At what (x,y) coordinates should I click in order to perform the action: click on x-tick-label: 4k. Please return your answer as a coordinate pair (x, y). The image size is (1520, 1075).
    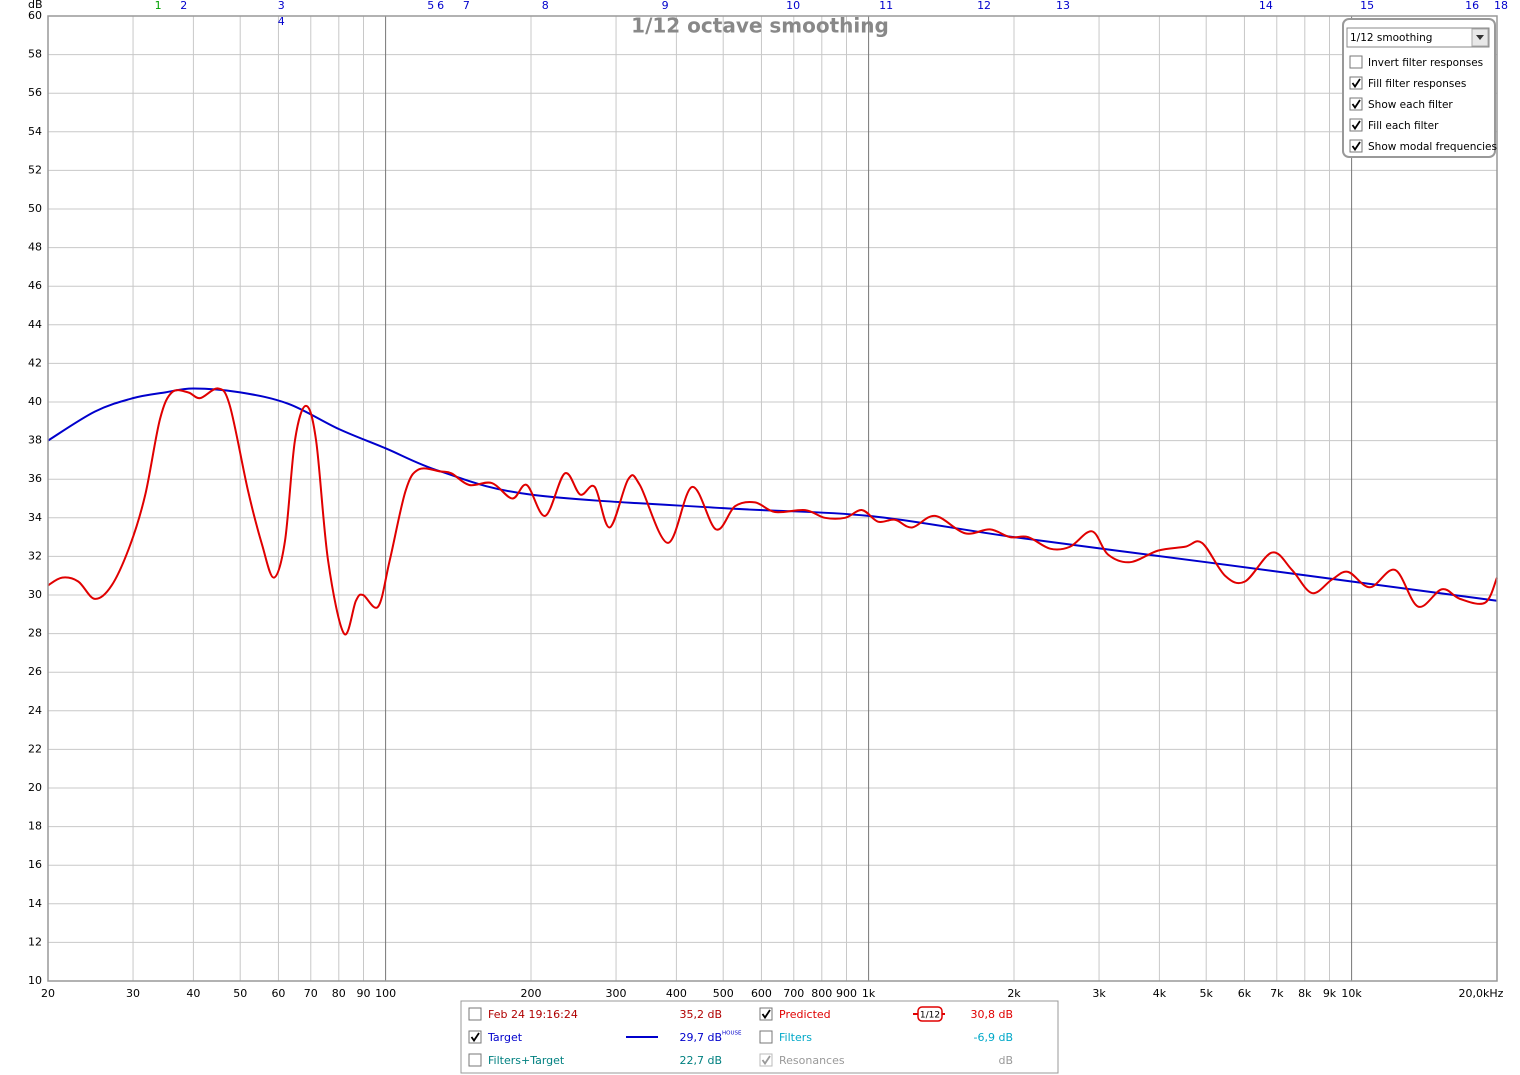
    Looking at the image, I should click on (1160, 993).